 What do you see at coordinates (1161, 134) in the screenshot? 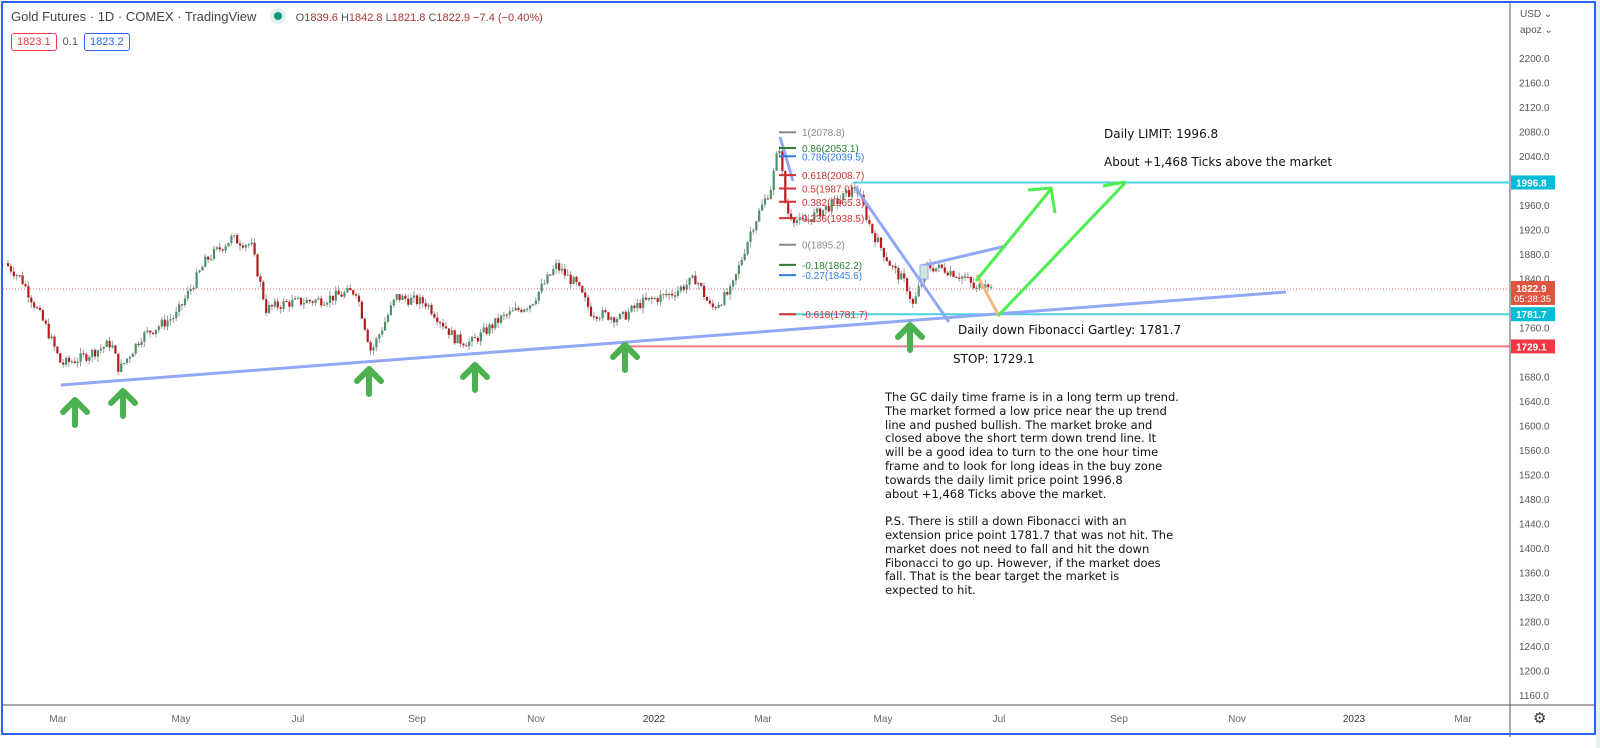
I see `limit-annotation-title: Daily LIMIT: 1996.8` at bounding box center [1161, 134].